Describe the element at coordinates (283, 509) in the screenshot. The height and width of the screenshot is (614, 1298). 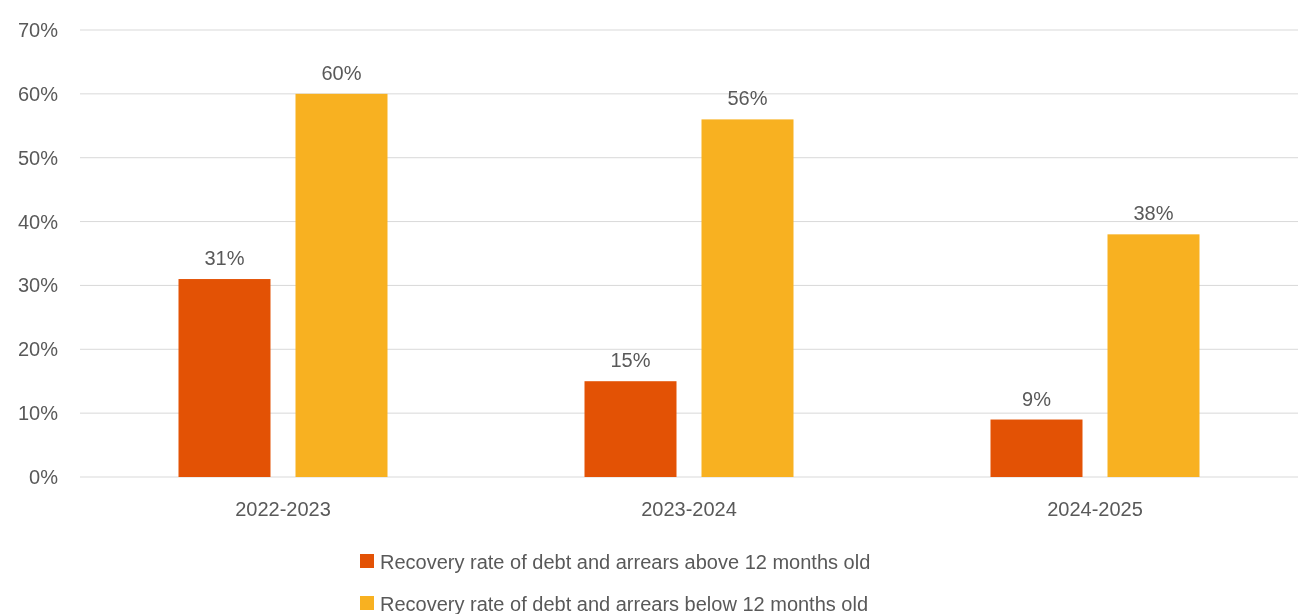
I see `x-tick-label: 2022-2023` at that location.